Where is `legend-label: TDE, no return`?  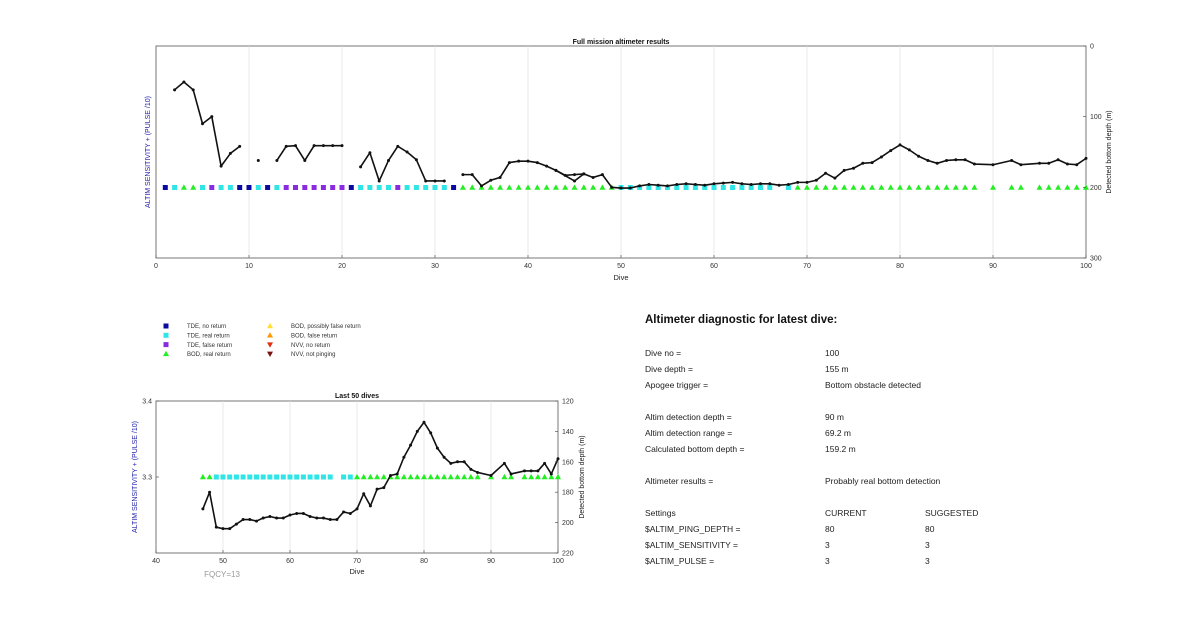 legend-label: TDE, no return is located at coordinates (206, 327).